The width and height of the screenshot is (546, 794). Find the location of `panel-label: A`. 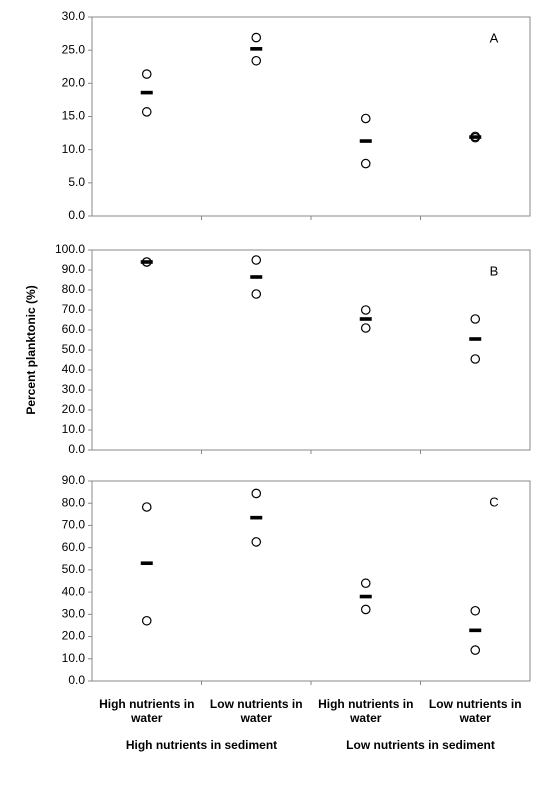

panel-label: A is located at coordinates (494, 37).